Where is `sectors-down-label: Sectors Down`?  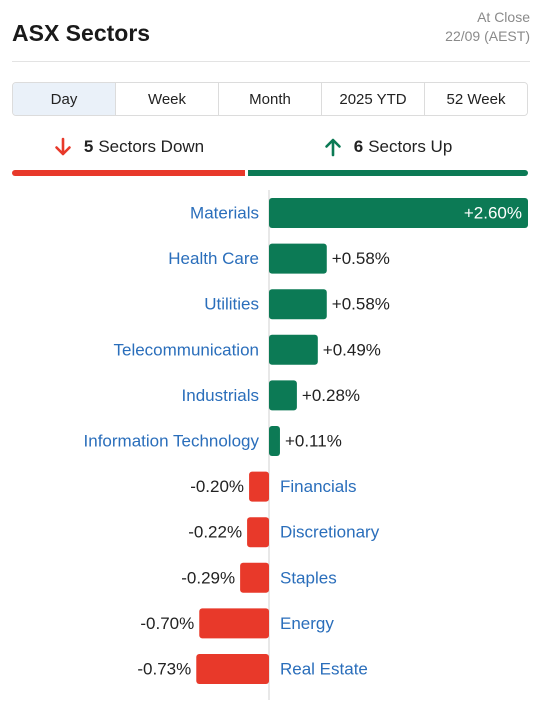
sectors-down-label: Sectors Down is located at coordinates (151, 146).